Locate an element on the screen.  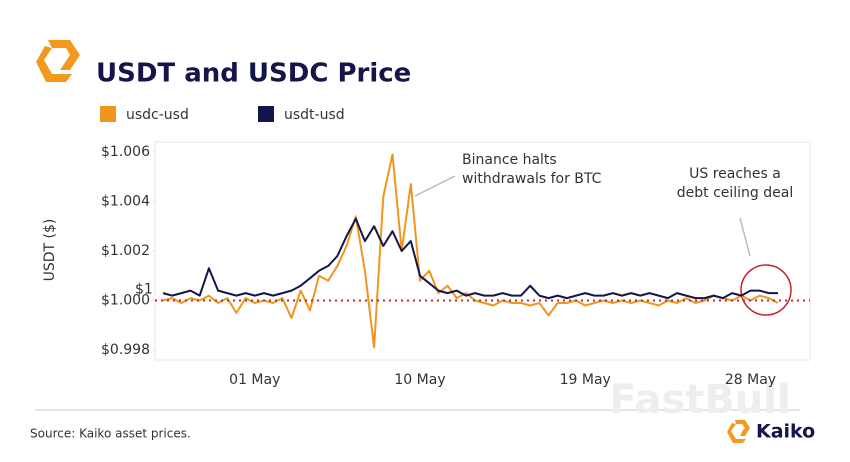
x-tick-label: 10 May is located at coordinates (419, 380).